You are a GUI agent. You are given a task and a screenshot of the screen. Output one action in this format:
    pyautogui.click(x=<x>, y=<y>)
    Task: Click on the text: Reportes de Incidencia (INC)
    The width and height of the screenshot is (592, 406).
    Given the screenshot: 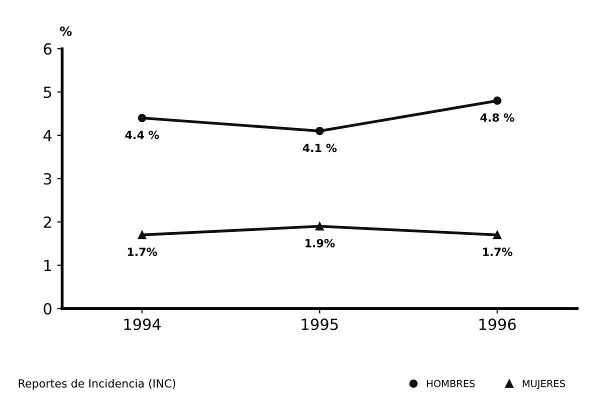 What is the action you would take?
    pyautogui.click(x=97, y=384)
    